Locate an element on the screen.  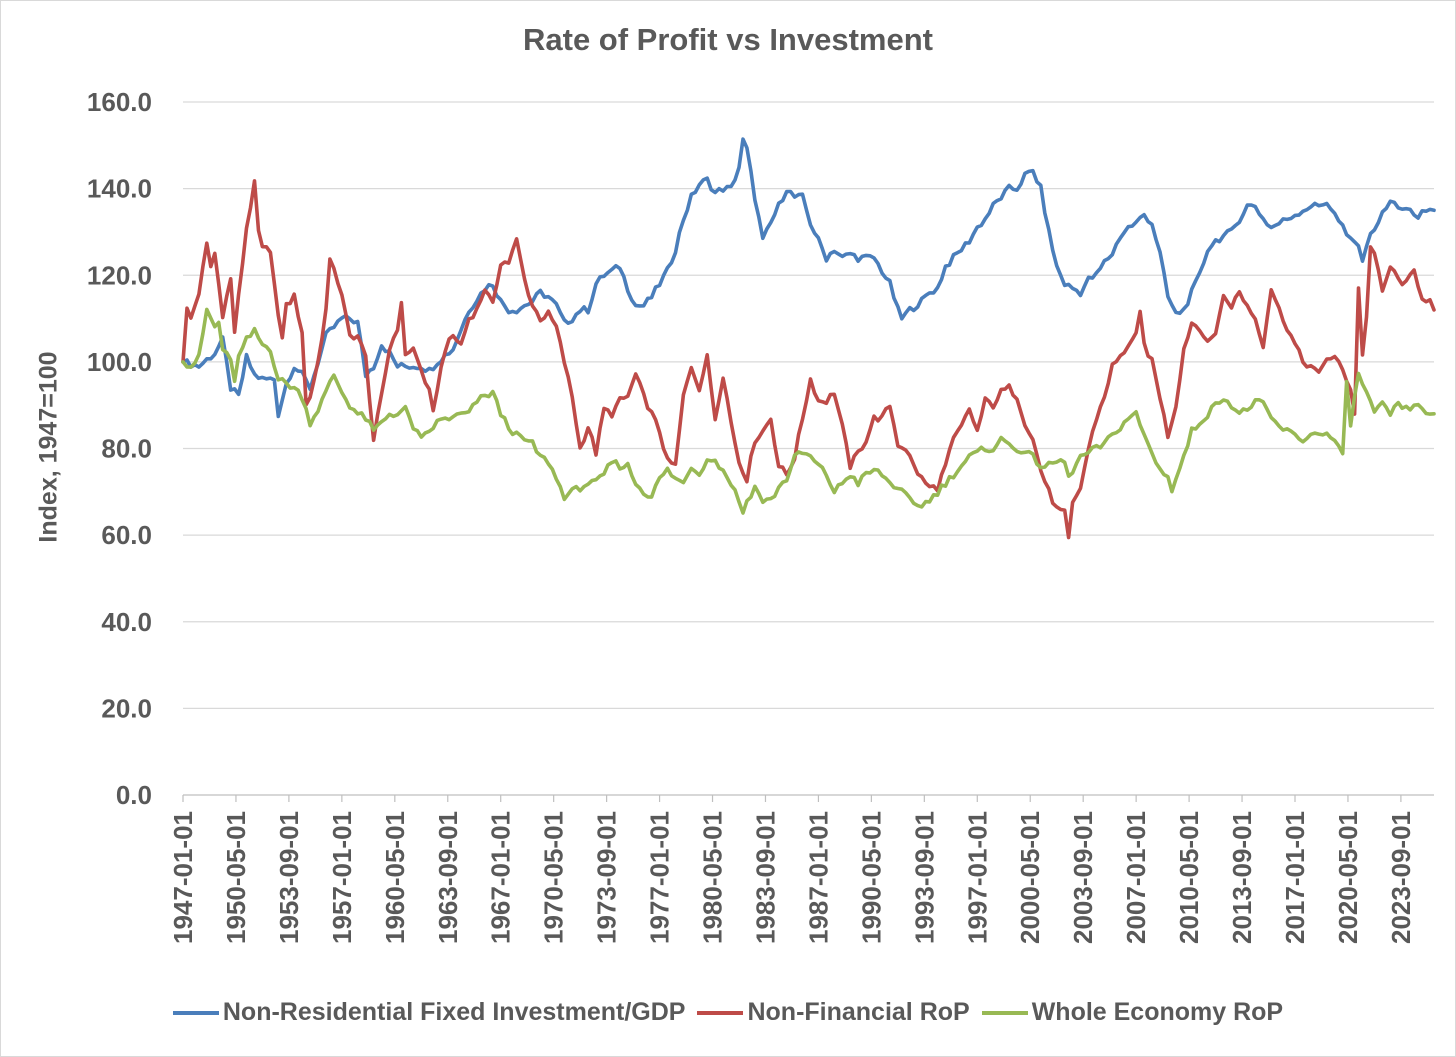
x-tick-label: 1970-05-01 is located at coordinates (554, 877).